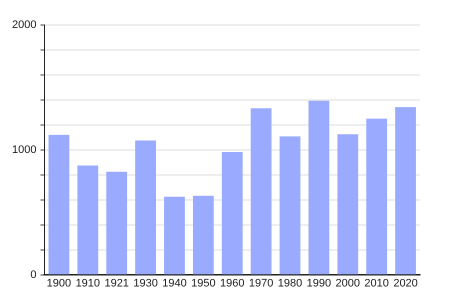 The width and height of the screenshot is (450, 300). What do you see at coordinates (174, 283) in the screenshot?
I see `x-tick-label: 1940` at bounding box center [174, 283].